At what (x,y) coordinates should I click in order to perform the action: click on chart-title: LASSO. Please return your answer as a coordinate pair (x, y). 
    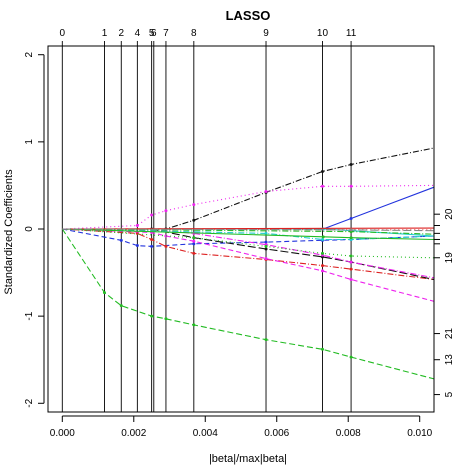
    Looking at the image, I should click on (248, 15).